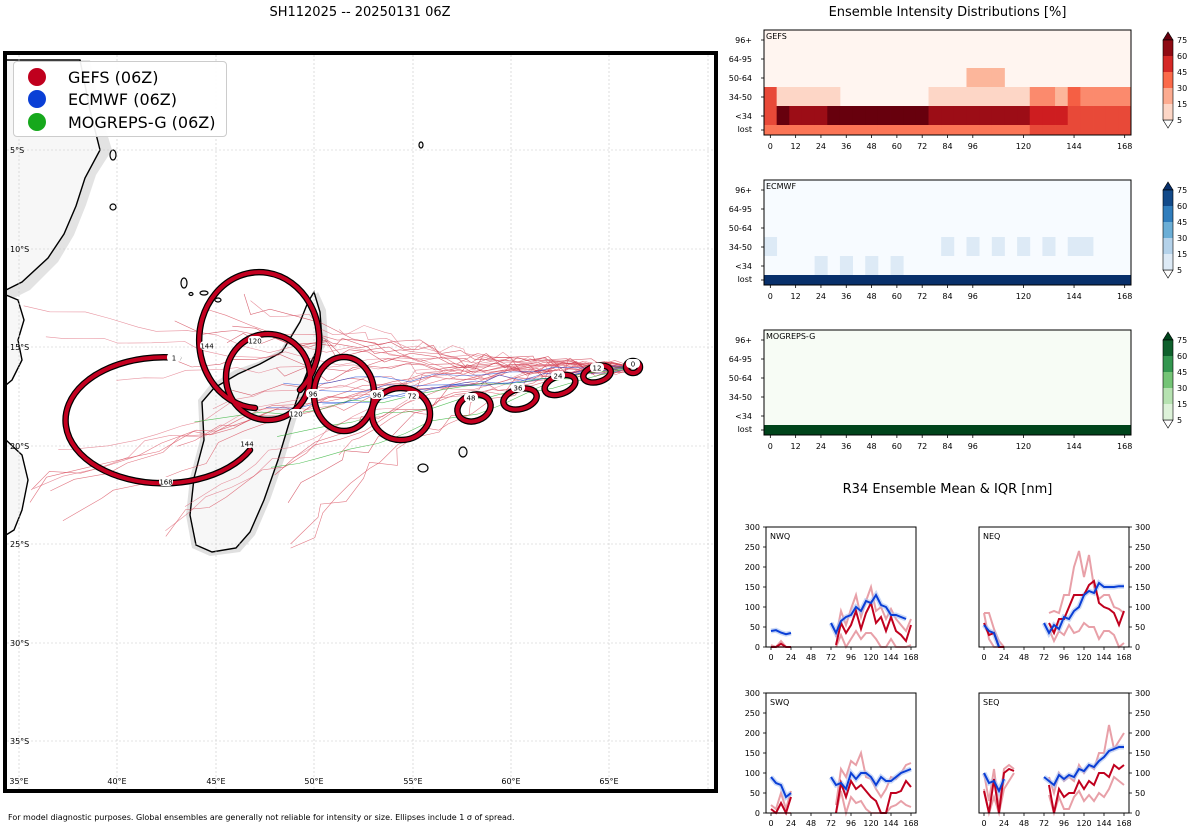 The image size is (1200, 840). Describe the element at coordinates (1182, 404) in the screenshot. I see `colorbar-tick: 15` at that location.